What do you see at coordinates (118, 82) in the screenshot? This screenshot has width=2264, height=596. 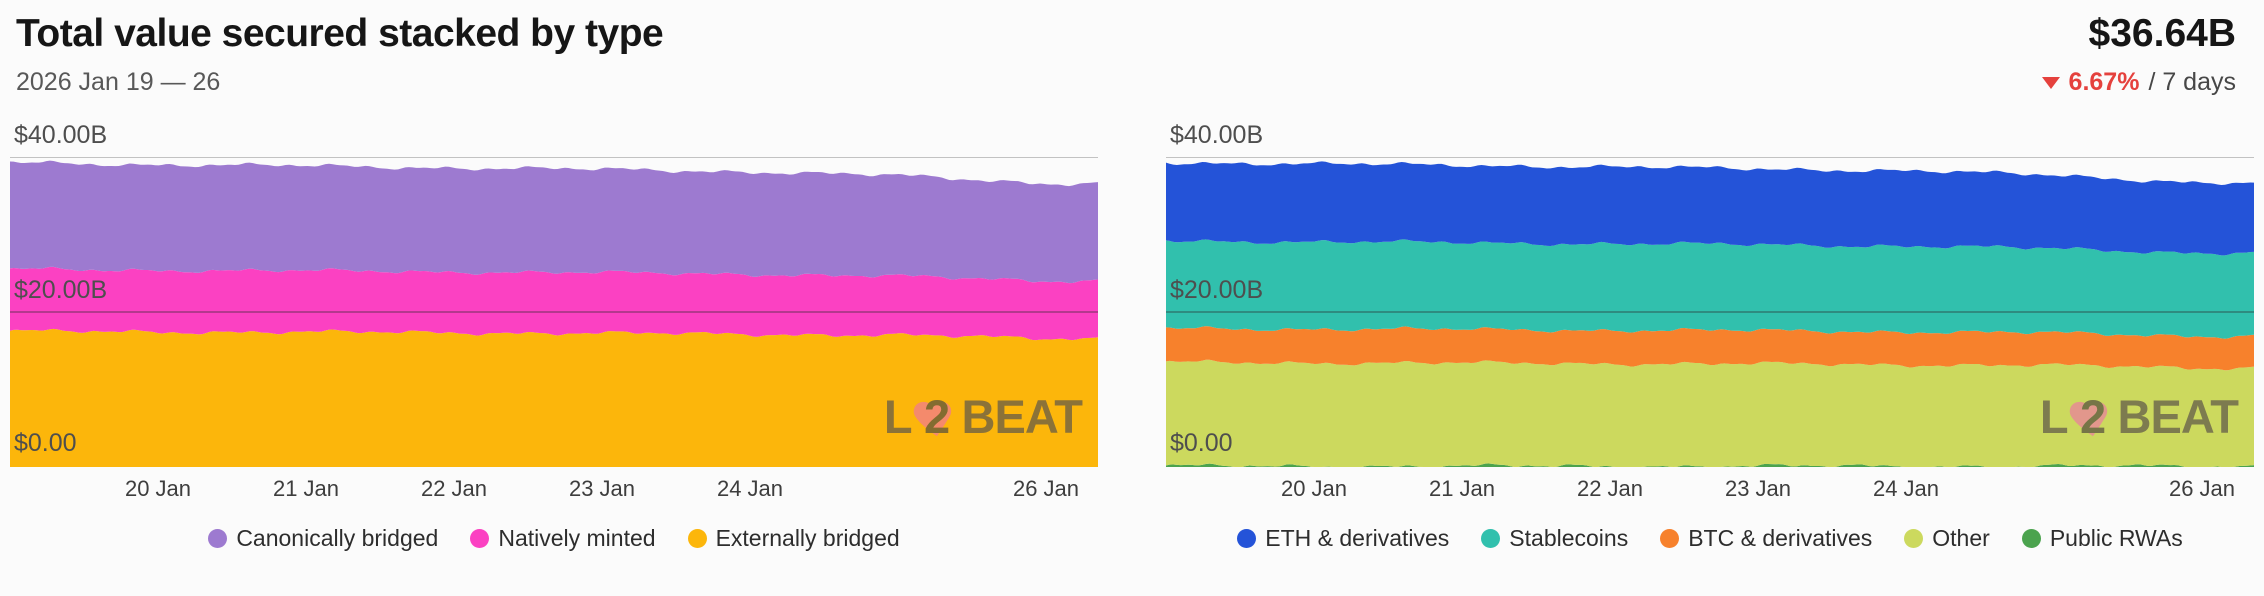 I see `date-range: 2026 Jan 19 — 26` at bounding box center [118, 82].